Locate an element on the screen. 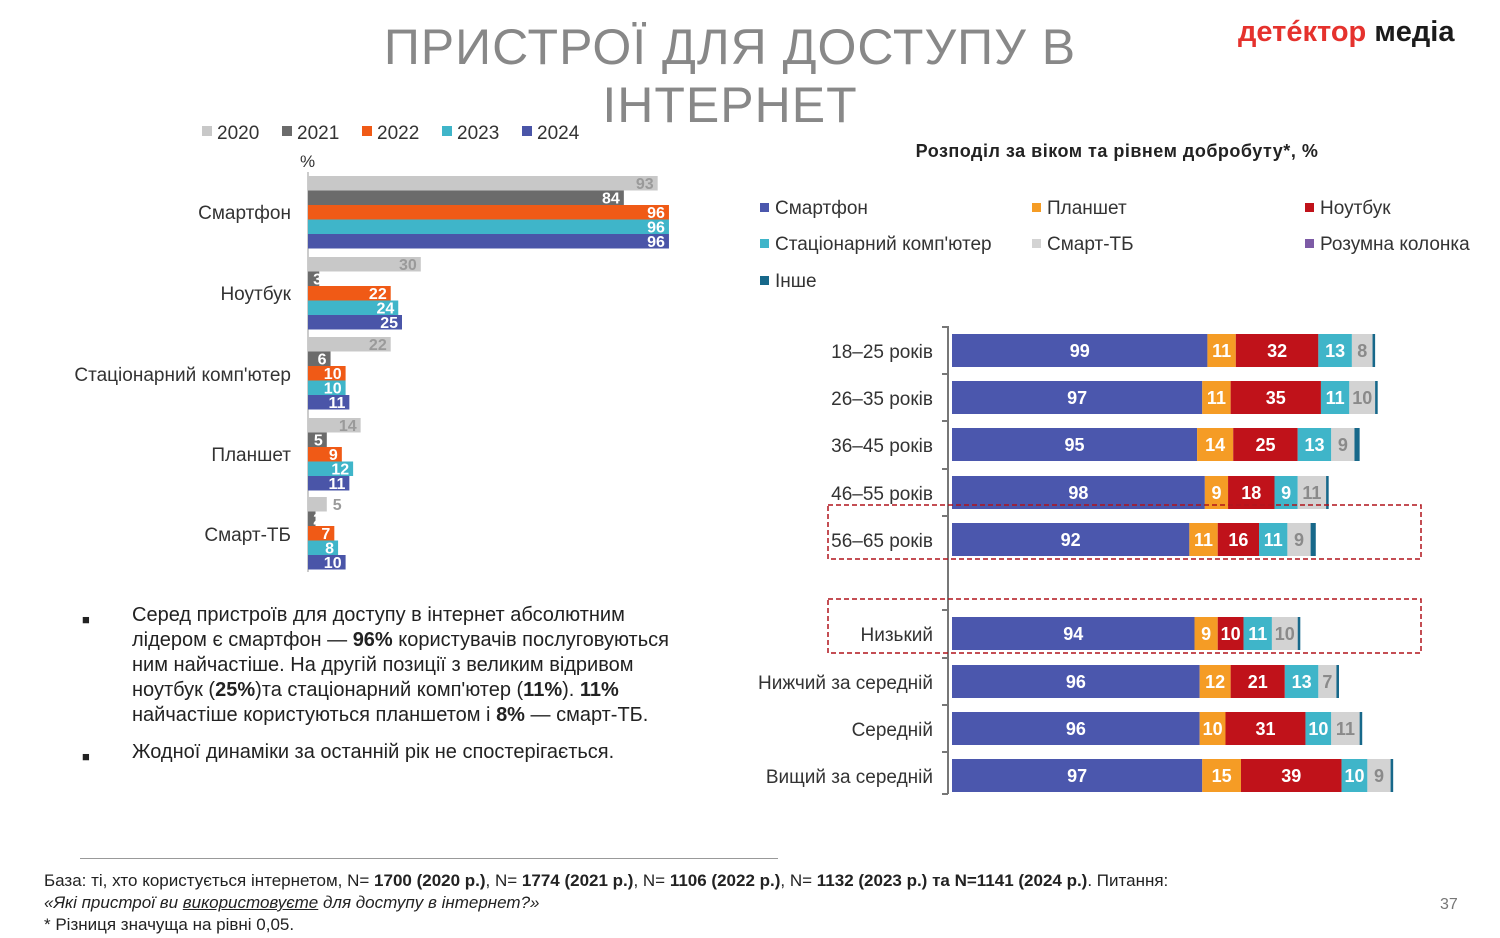 The height and width of the screenshot is (938, 1500). legend2-label: Смарт-ТБ is located at coordinates (1090, 244).